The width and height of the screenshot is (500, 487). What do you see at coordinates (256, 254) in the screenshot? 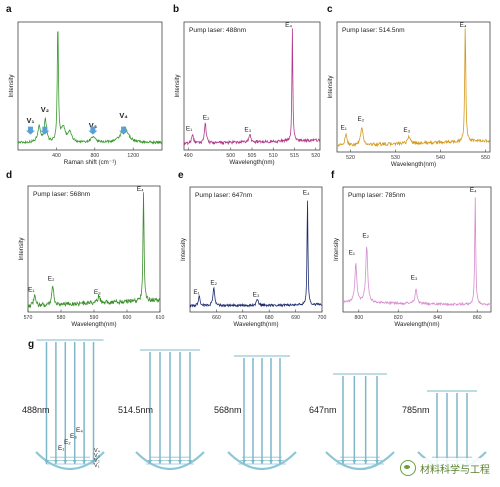
I see `spectrum-line-e` at bounding box center [256, 254].